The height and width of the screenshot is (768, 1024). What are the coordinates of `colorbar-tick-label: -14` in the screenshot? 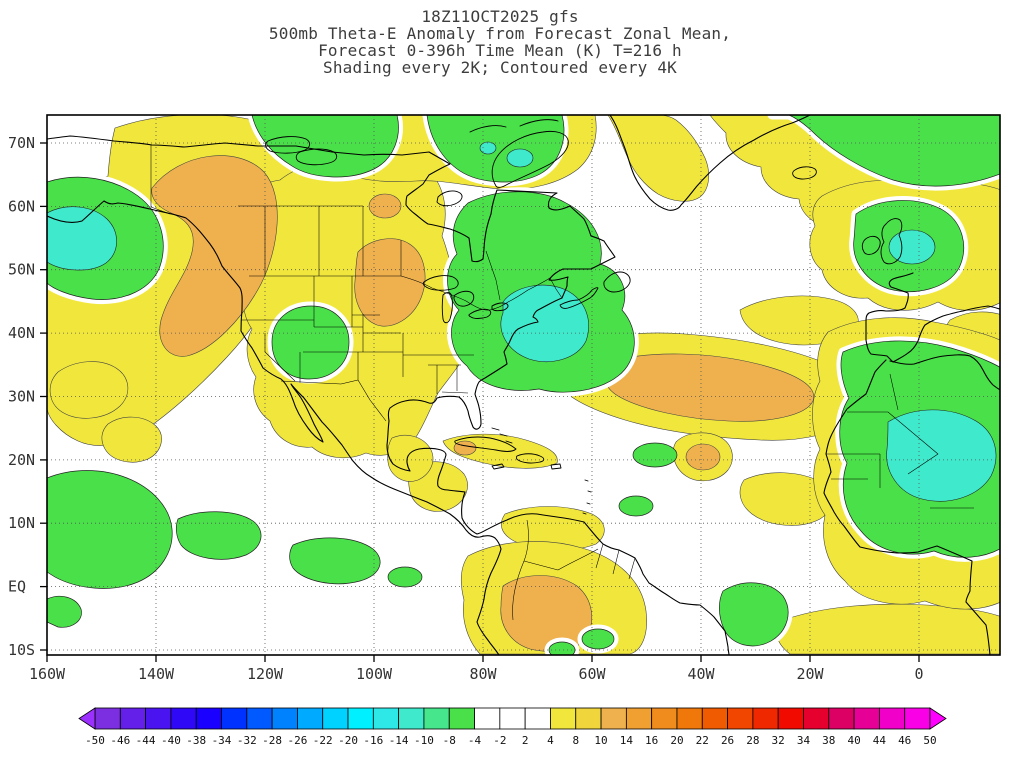 It's located at (399, 740).